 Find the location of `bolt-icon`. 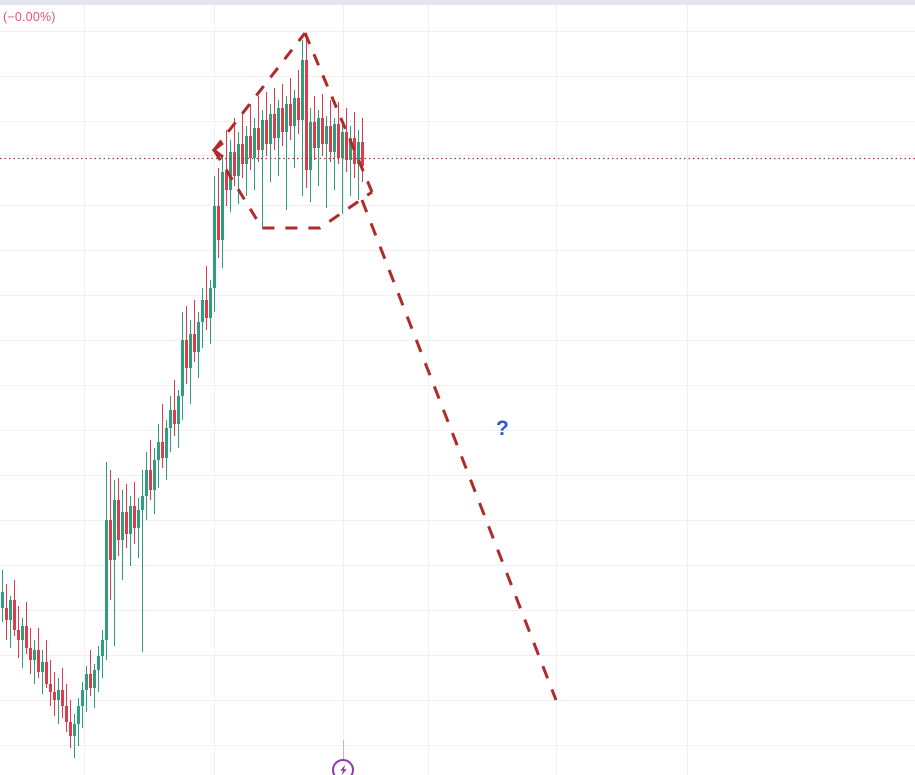

bolt-icon is located at coordinates (343, 769).